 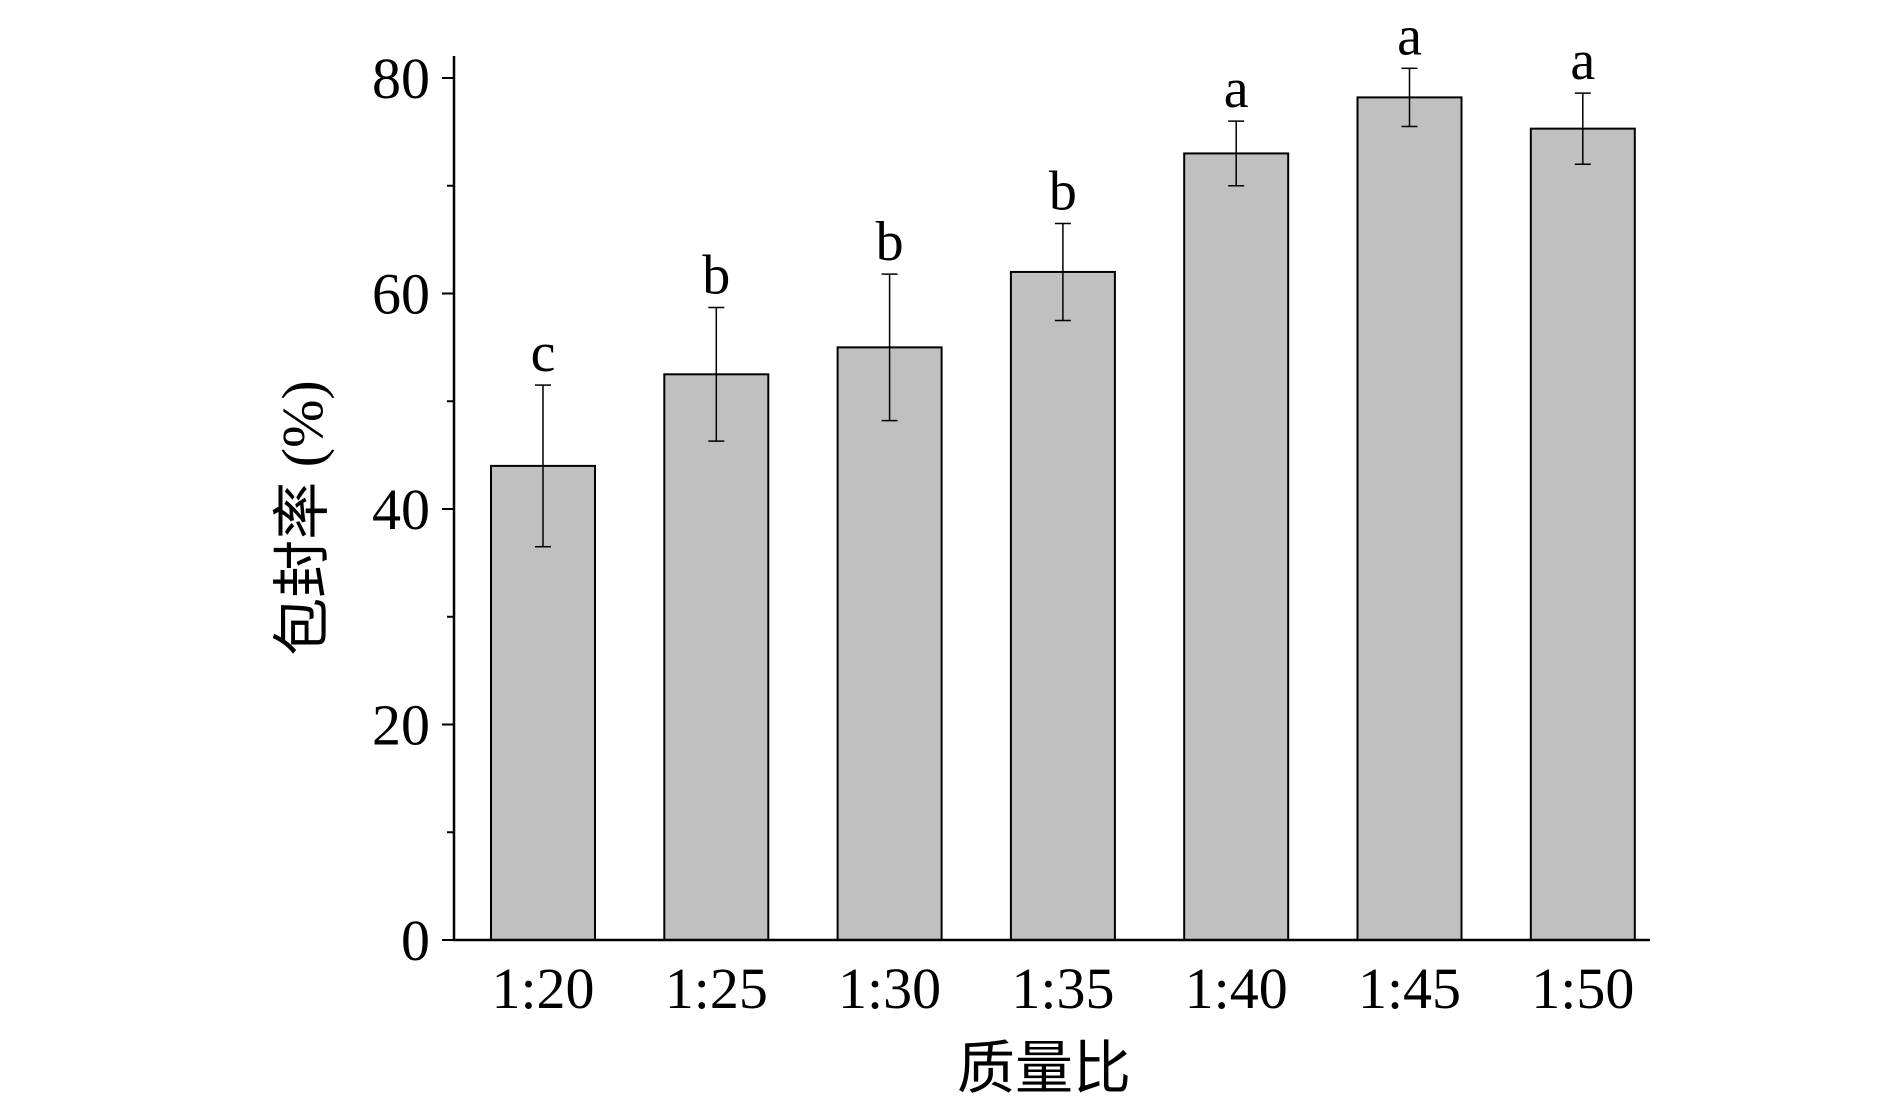 I want to click on x-tick-label: 1:40, so click(x=1236, y=988).